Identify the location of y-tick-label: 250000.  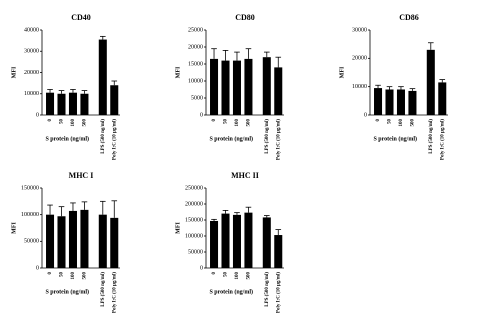
(194, 188).